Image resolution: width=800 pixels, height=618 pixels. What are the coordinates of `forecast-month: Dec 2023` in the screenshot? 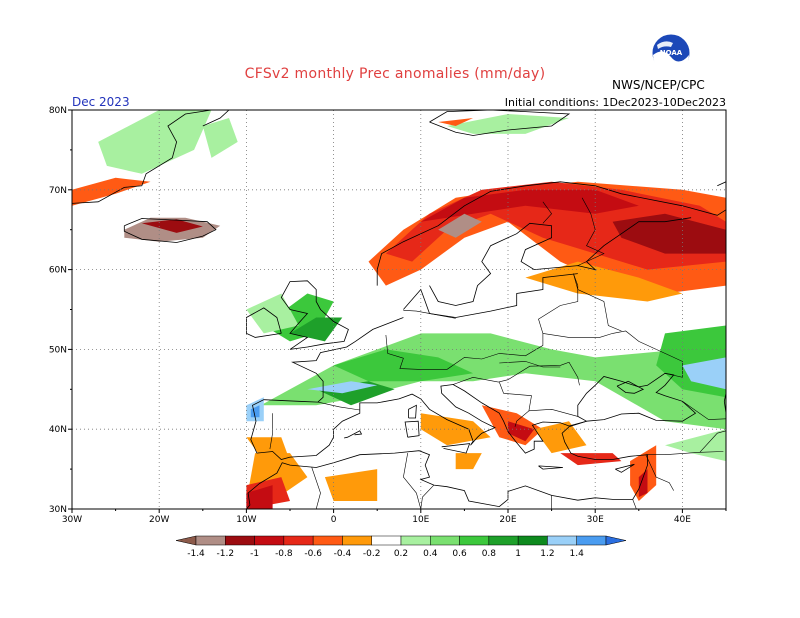 It's located at (101, 102).